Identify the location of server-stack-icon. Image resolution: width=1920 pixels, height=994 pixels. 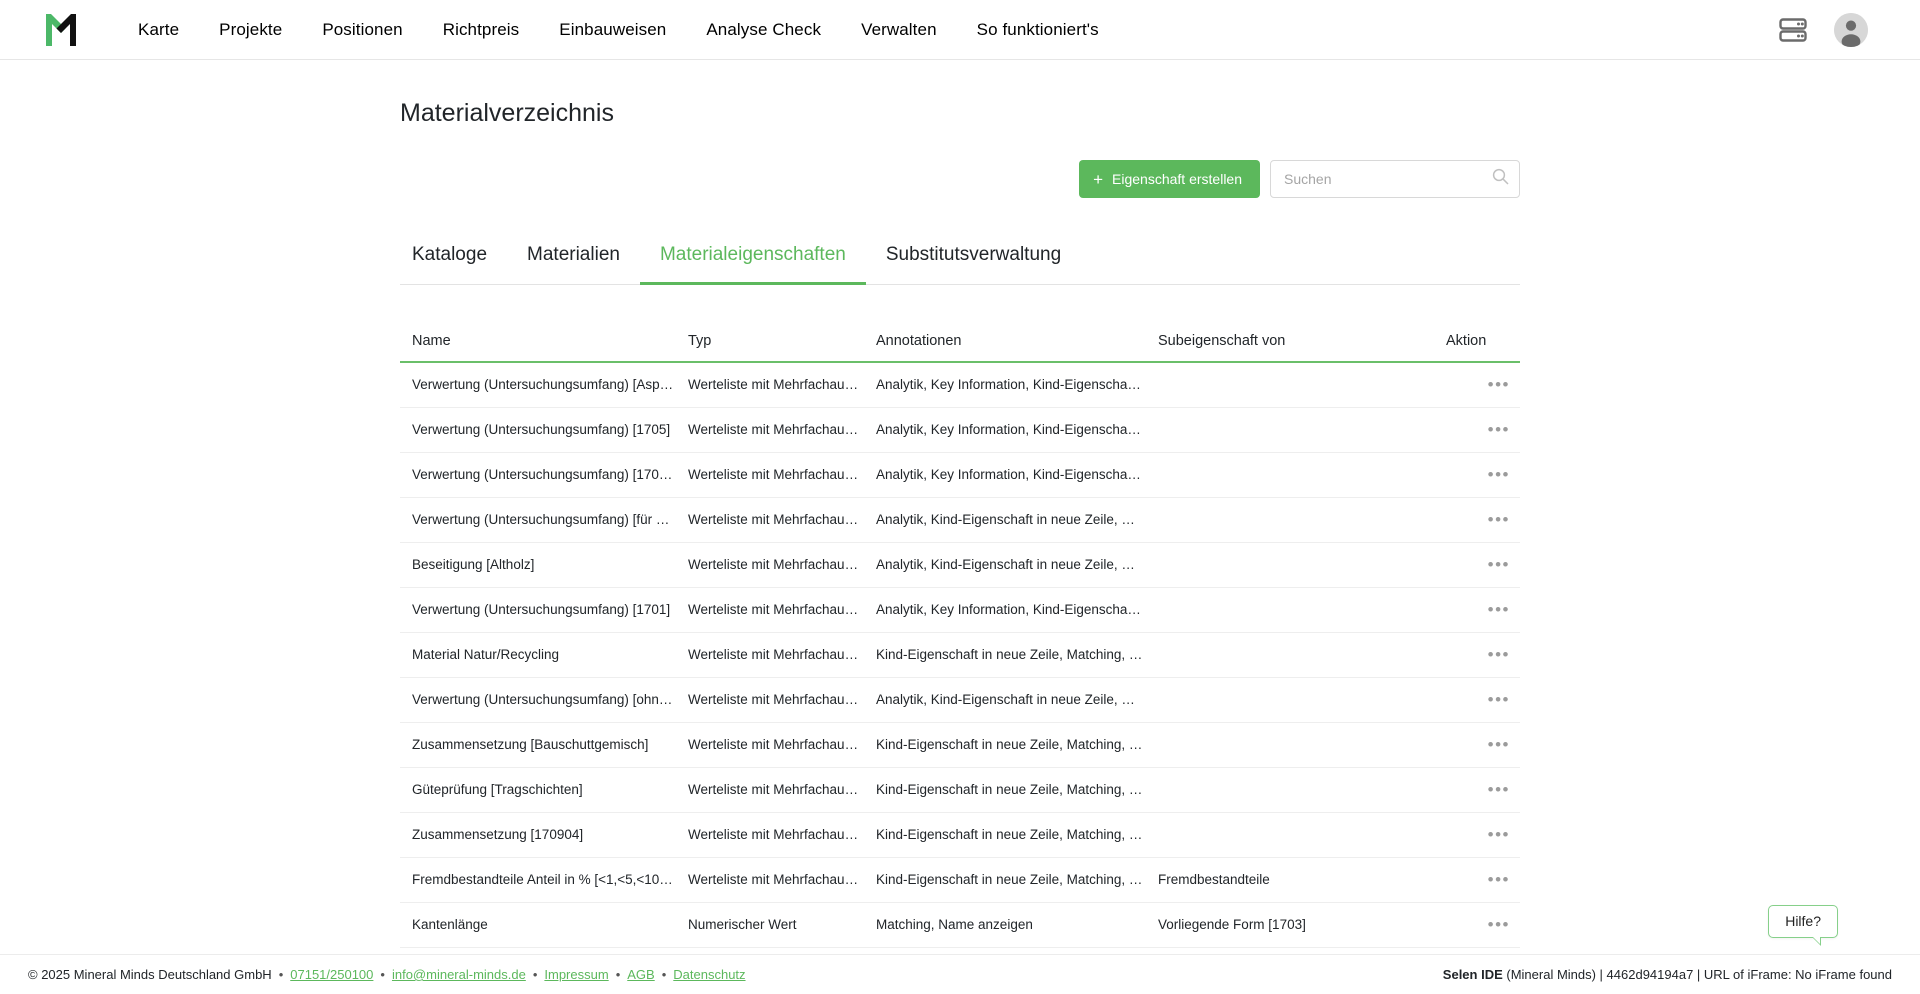
(1793, 30).